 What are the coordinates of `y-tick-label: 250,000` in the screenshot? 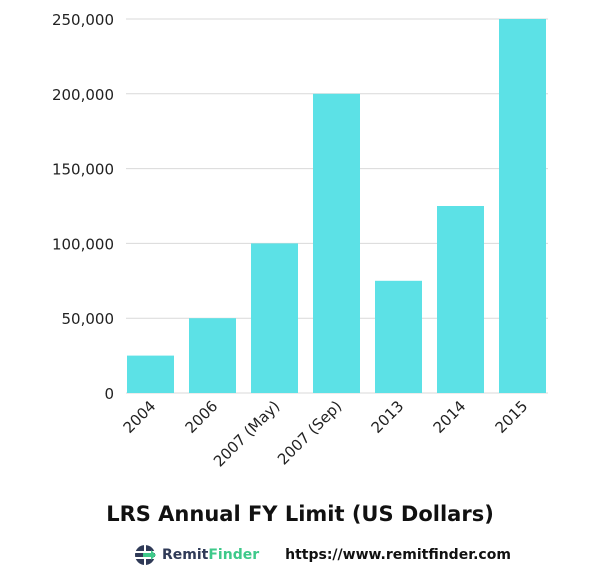 It's located at (83, 20).